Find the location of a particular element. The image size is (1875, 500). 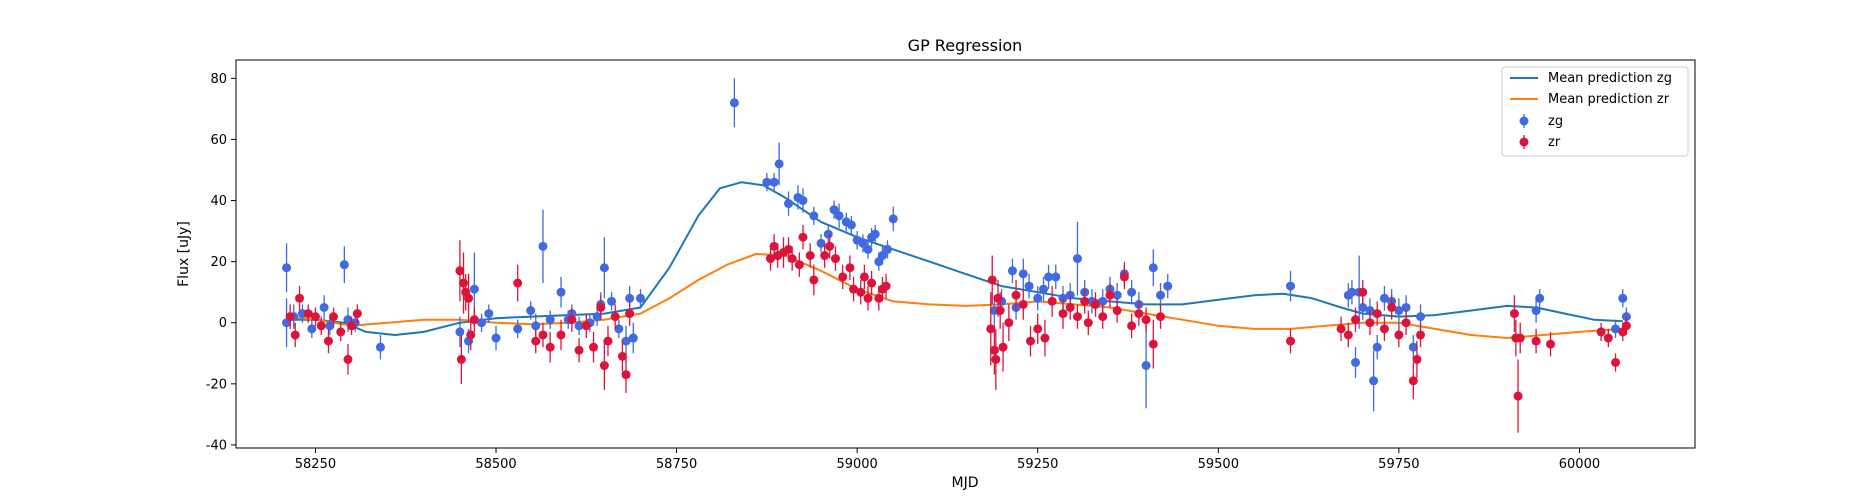

y-tick-label: 0 is located at coordinates (223, 323).